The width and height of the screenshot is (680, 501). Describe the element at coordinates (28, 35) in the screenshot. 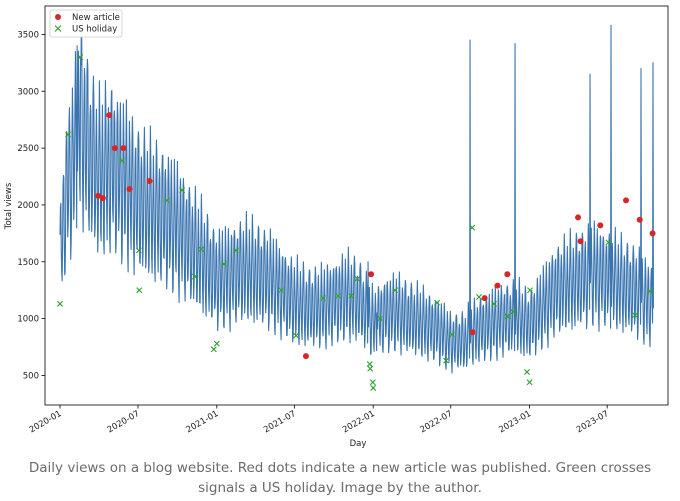

I see `y-tick-label: 3500` at that location.